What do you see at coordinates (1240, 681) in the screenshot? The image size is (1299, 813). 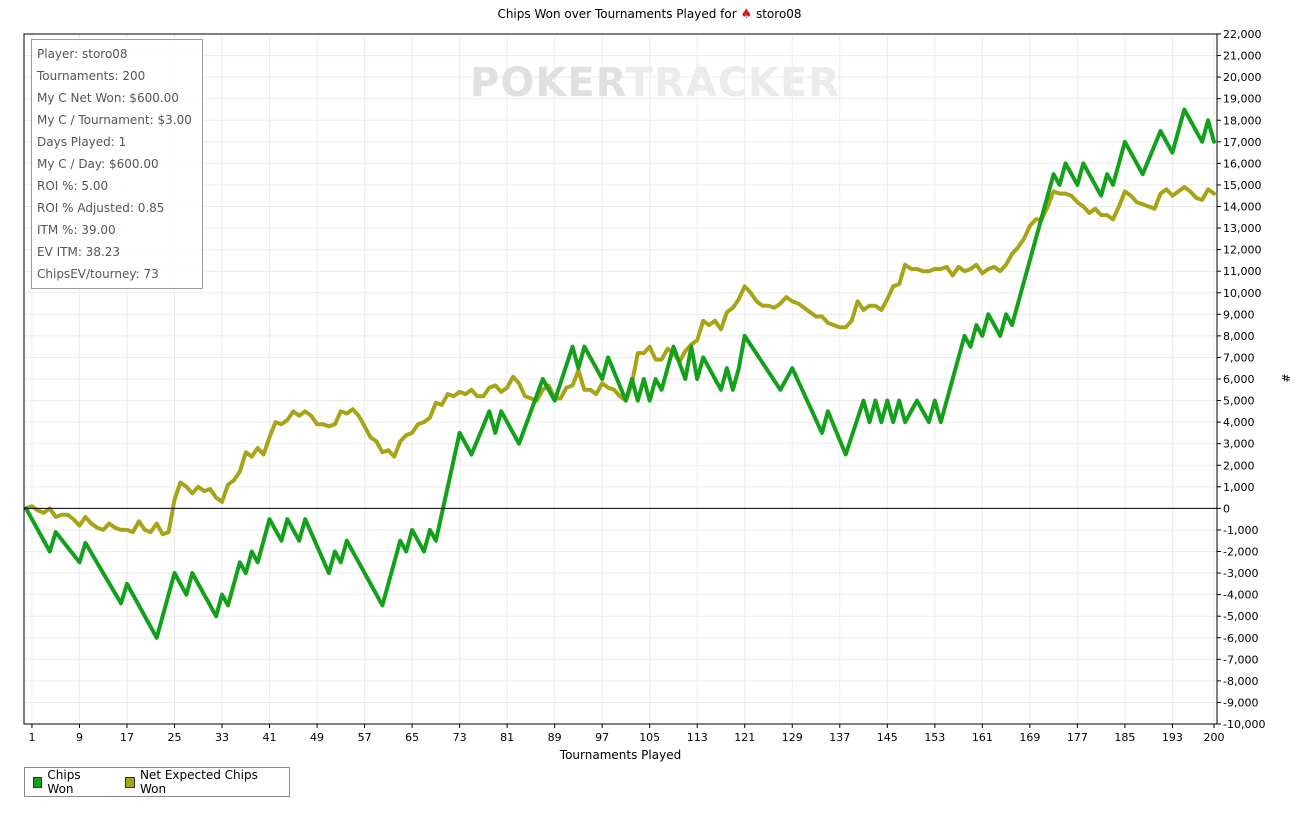 I see `y-tick-label: -8,000` at bounding box center [1240, 681].